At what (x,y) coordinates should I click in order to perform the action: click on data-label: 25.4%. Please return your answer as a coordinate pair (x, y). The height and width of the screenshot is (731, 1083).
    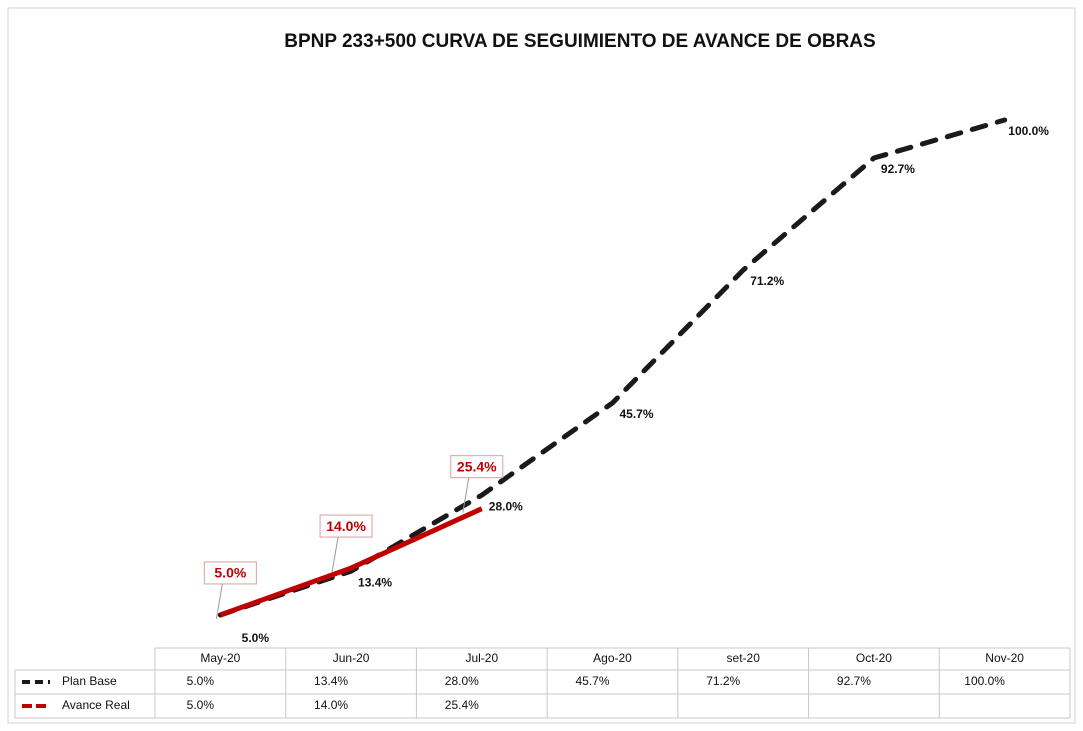
    Looking at the image, I should click on (477, 466).